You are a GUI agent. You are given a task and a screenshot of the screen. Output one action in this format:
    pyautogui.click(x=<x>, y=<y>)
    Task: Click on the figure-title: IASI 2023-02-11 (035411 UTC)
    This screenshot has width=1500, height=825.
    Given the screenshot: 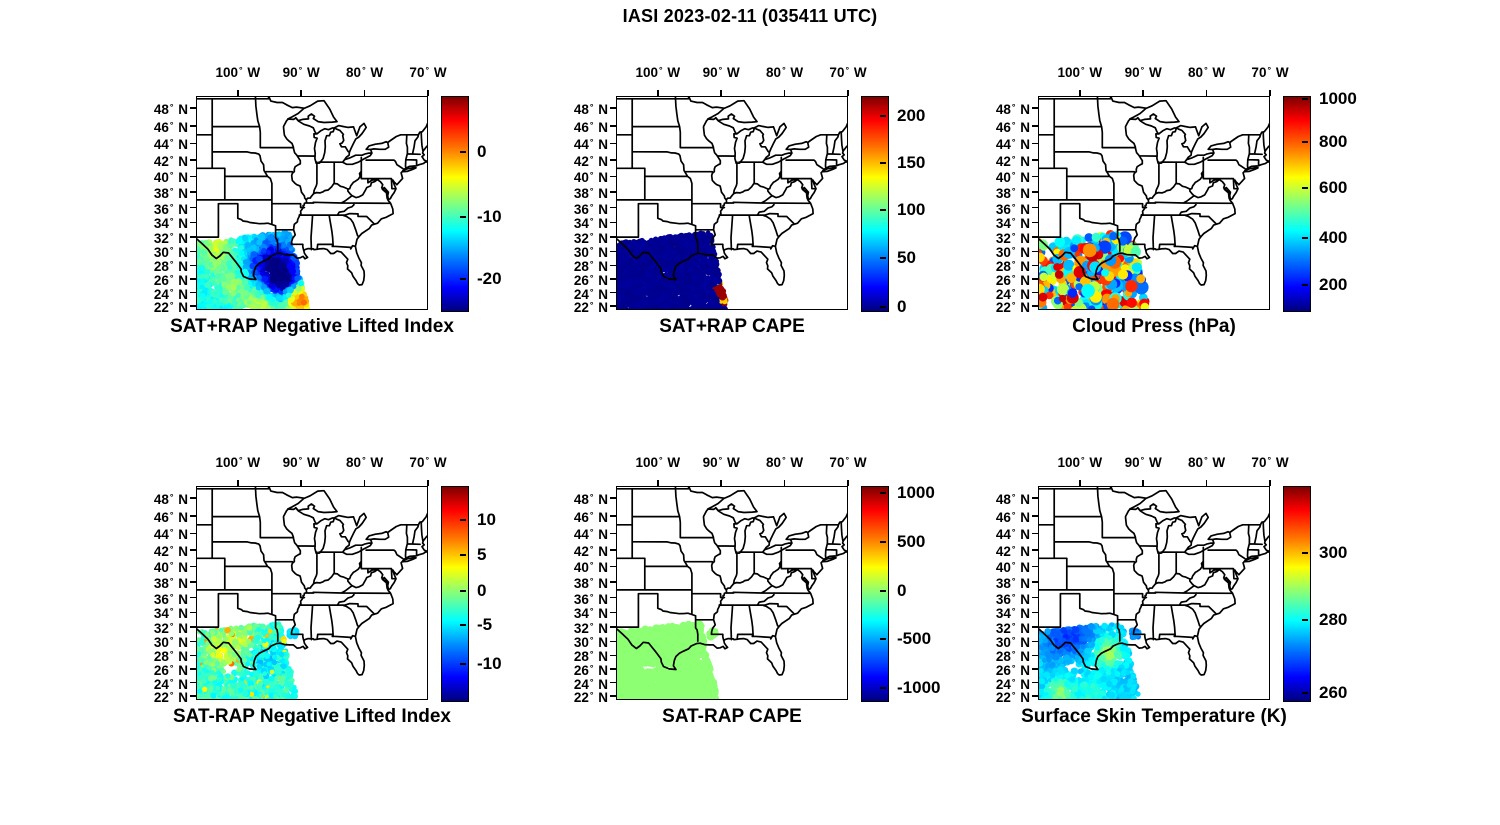 What is the action you would take?
    pyautogui.click(x=750, y=16)
    